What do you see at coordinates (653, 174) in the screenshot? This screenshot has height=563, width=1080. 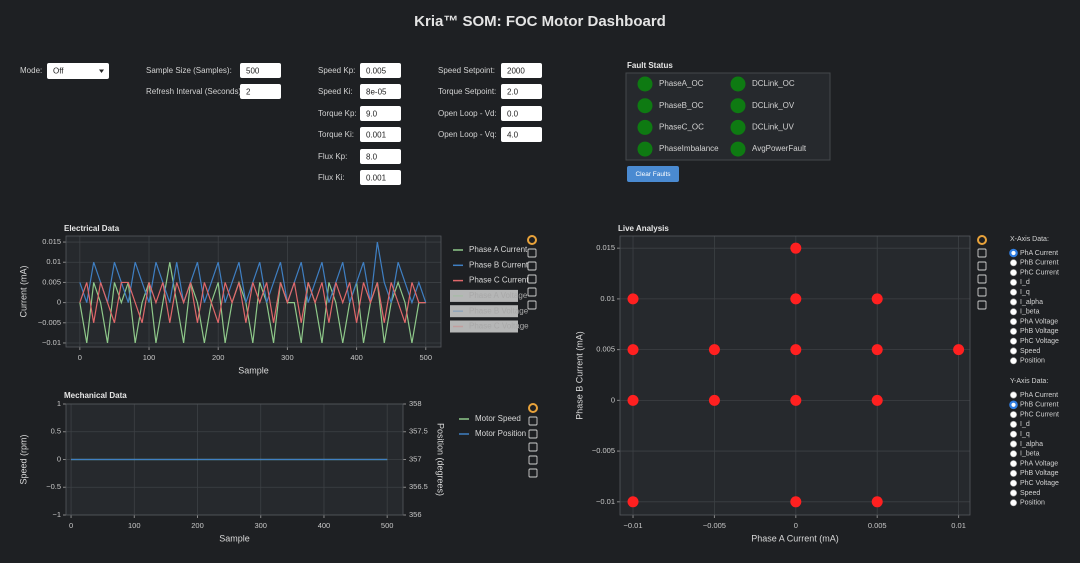 I see `clear-faults-button` at bounding box center [653, 174].